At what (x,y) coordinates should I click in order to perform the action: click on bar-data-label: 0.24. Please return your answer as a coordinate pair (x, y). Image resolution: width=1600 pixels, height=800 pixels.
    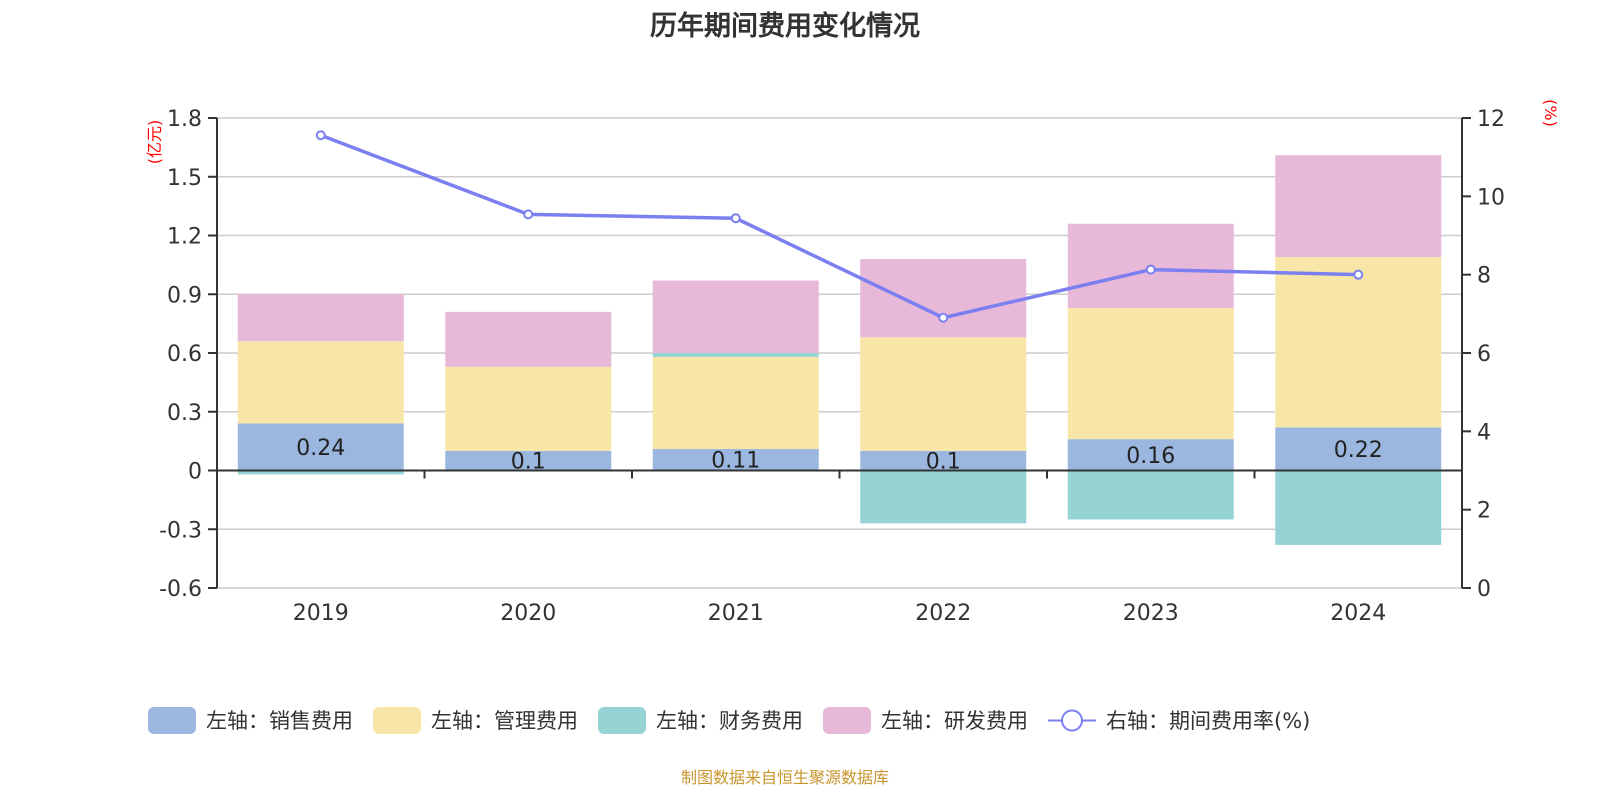
    Looking at the image, I should click on (320, 448).